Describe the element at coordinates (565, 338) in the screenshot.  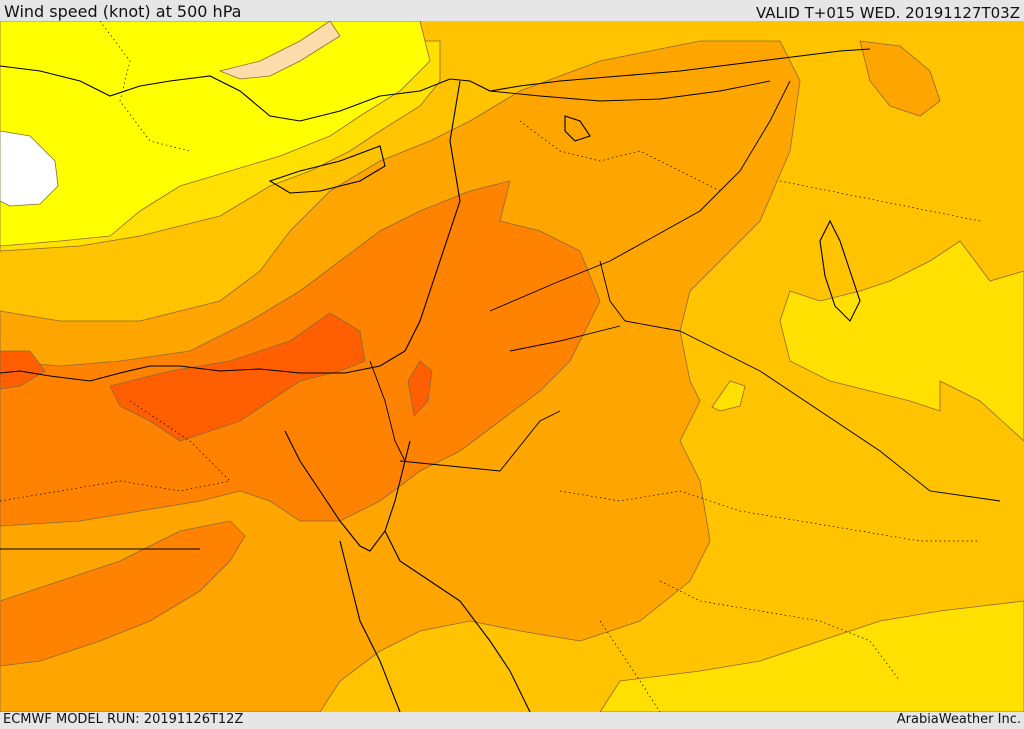
I see `border-jordan-saudi` at that location.